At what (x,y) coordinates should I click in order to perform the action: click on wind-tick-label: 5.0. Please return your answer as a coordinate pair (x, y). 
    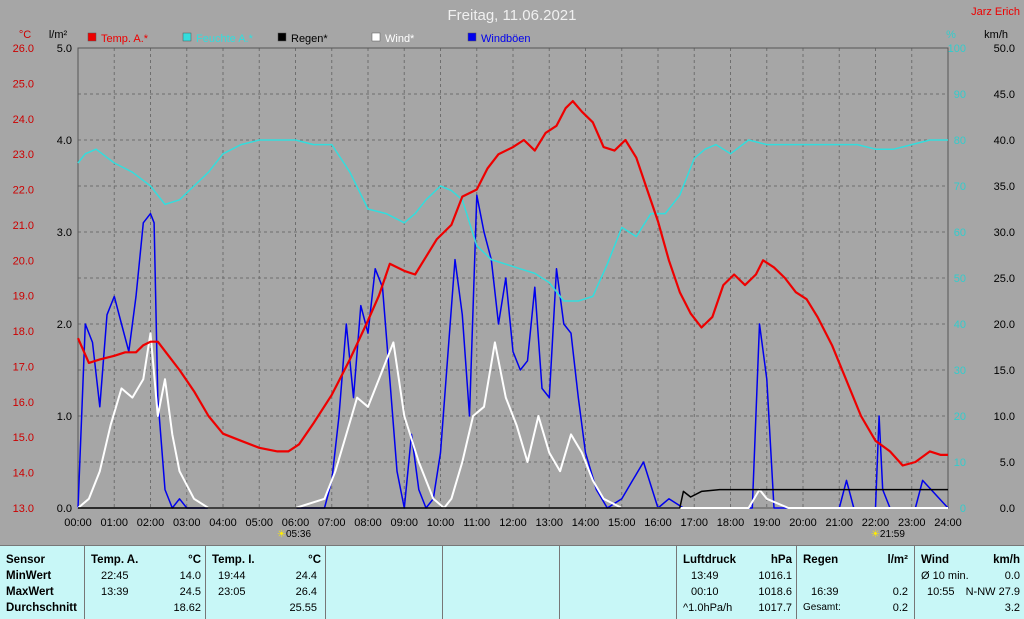
    Looking at the image, I should click on (1007, 463).